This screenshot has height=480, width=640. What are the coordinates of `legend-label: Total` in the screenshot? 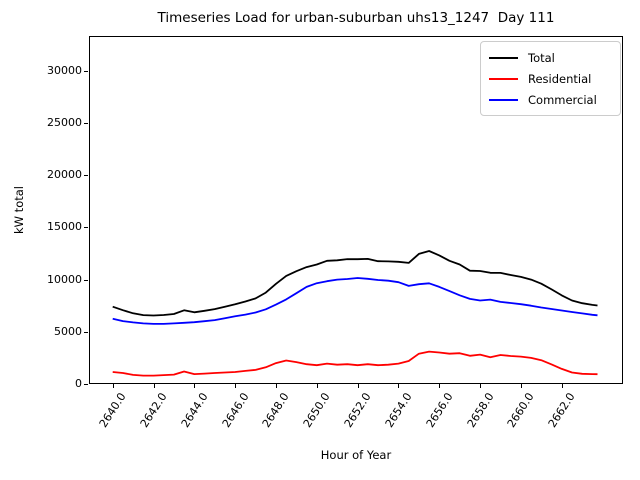 It's located at (541, 57).